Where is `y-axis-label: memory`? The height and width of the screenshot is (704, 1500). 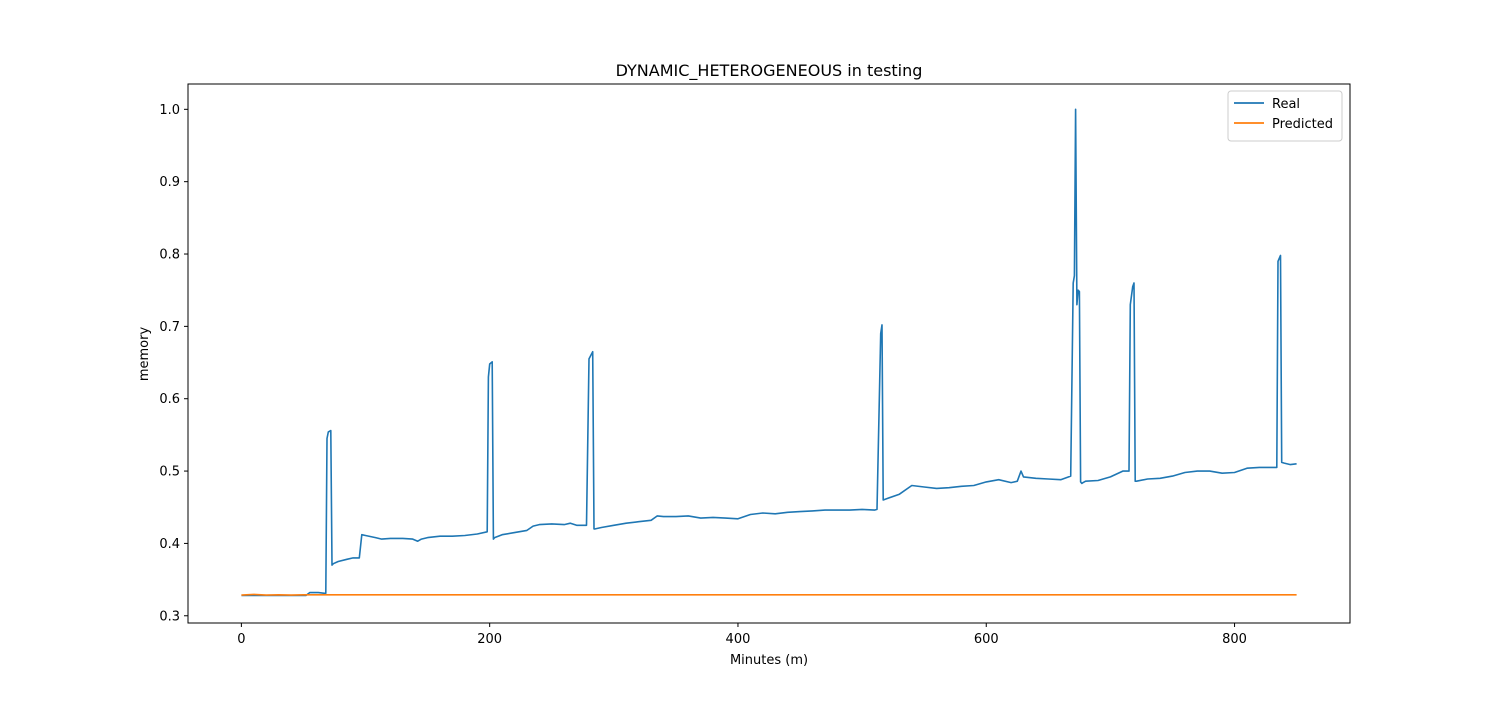
y-axis-label: memory is located at coordinates (144, 354).